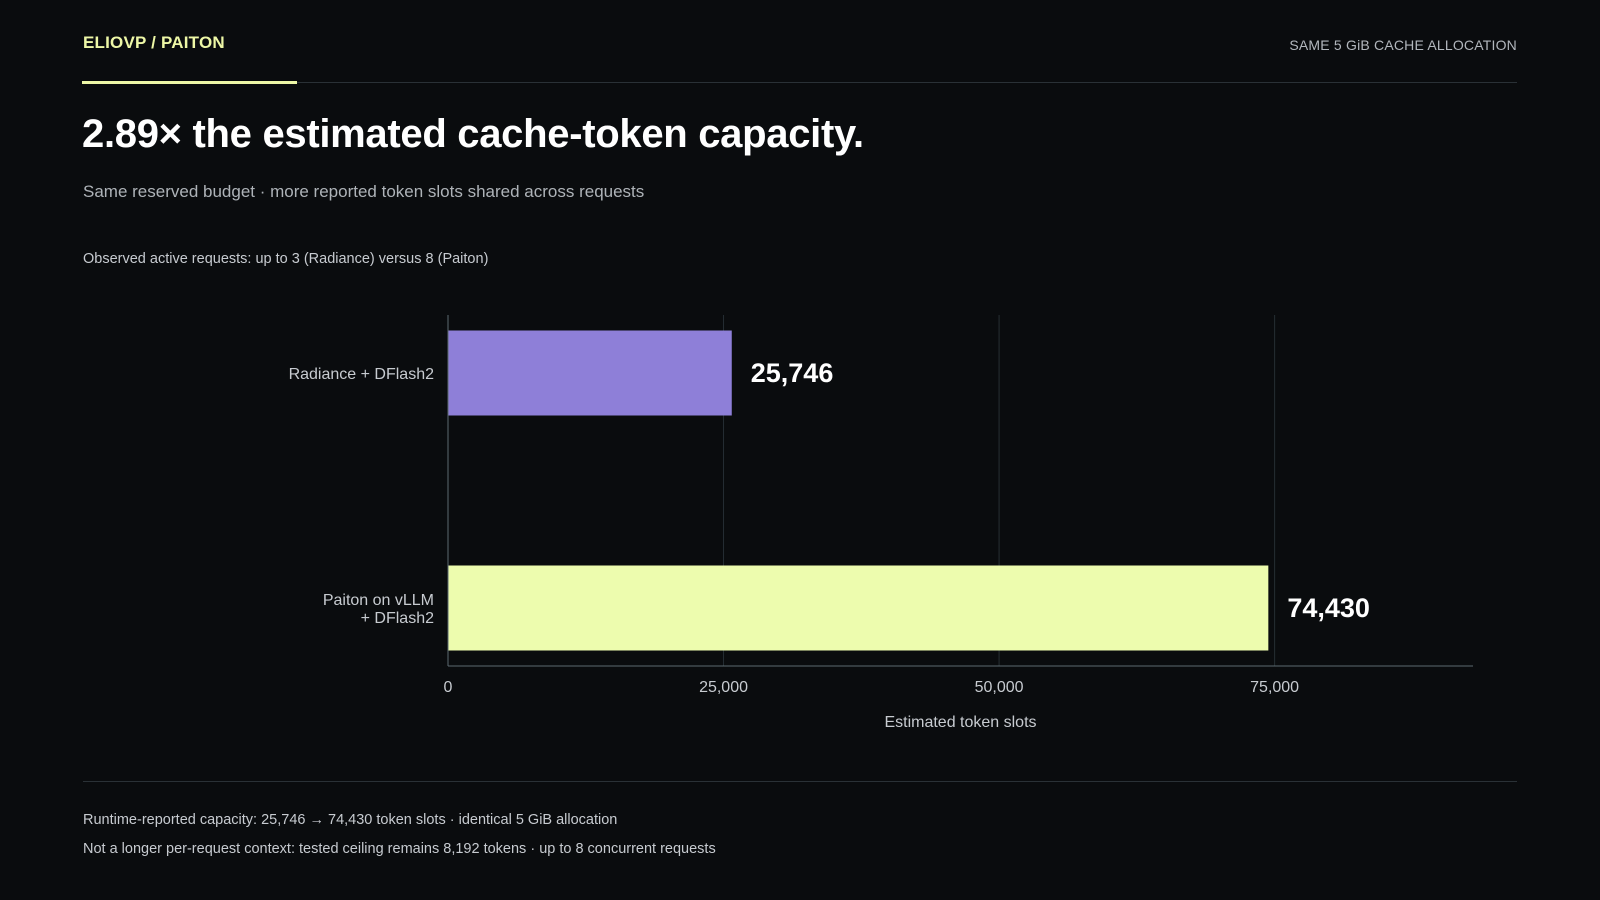  What do you see at coordinates (154, 42) in the screenshot?
I see `brand-title: ELIOVP / PAITON` at bounding box center [154, 42].